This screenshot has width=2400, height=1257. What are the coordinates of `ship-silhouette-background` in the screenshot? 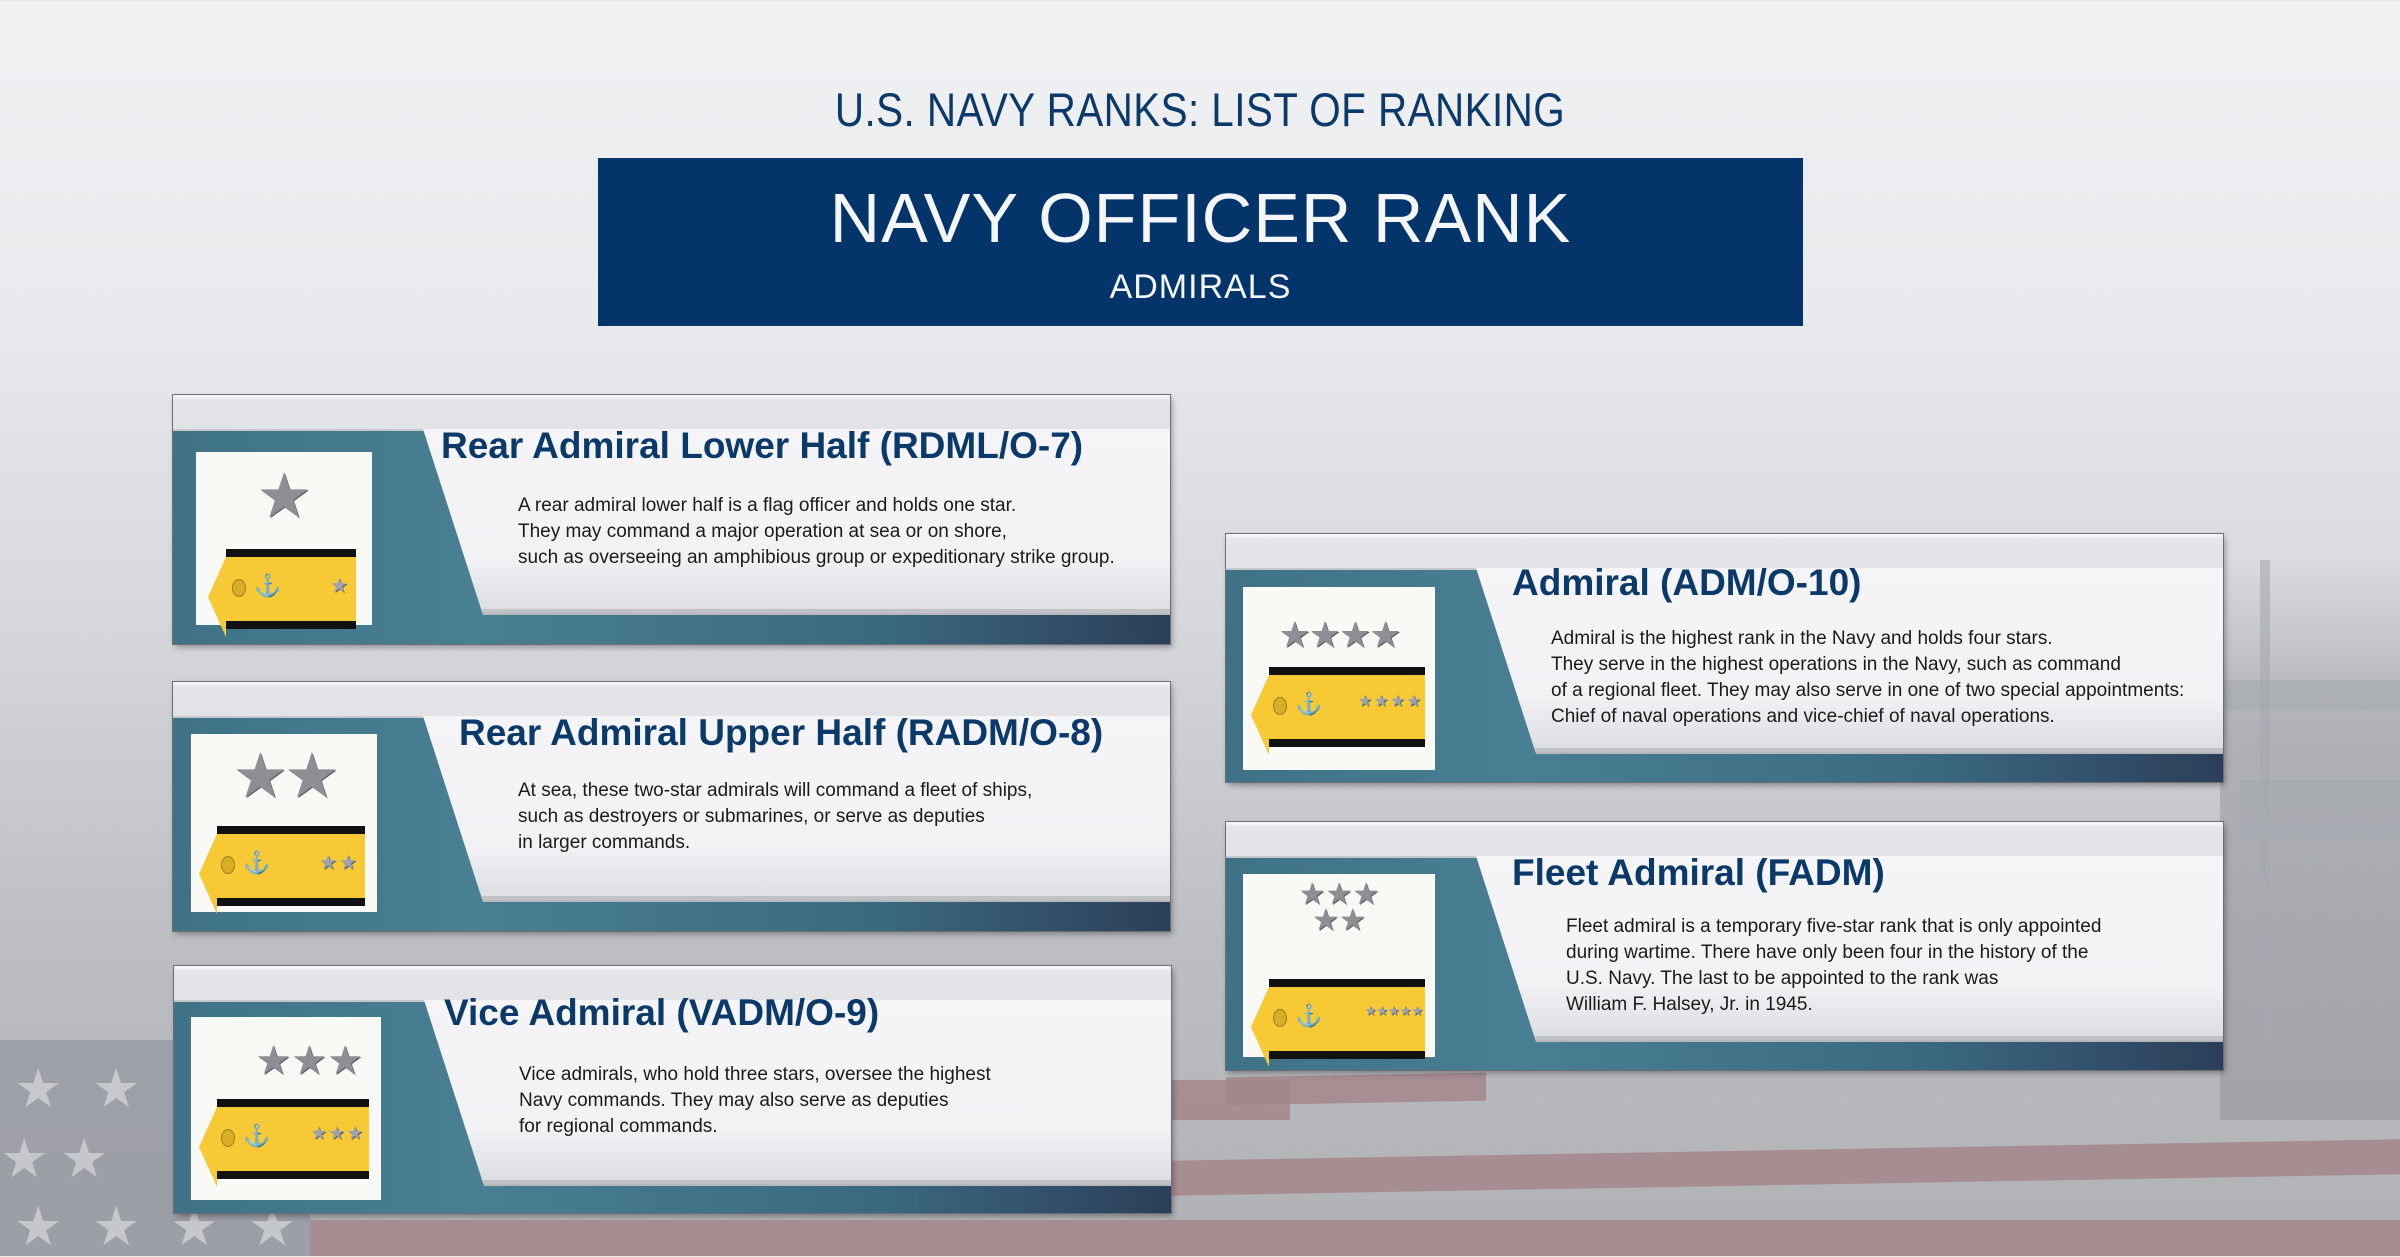 It's located at (2310, 840).